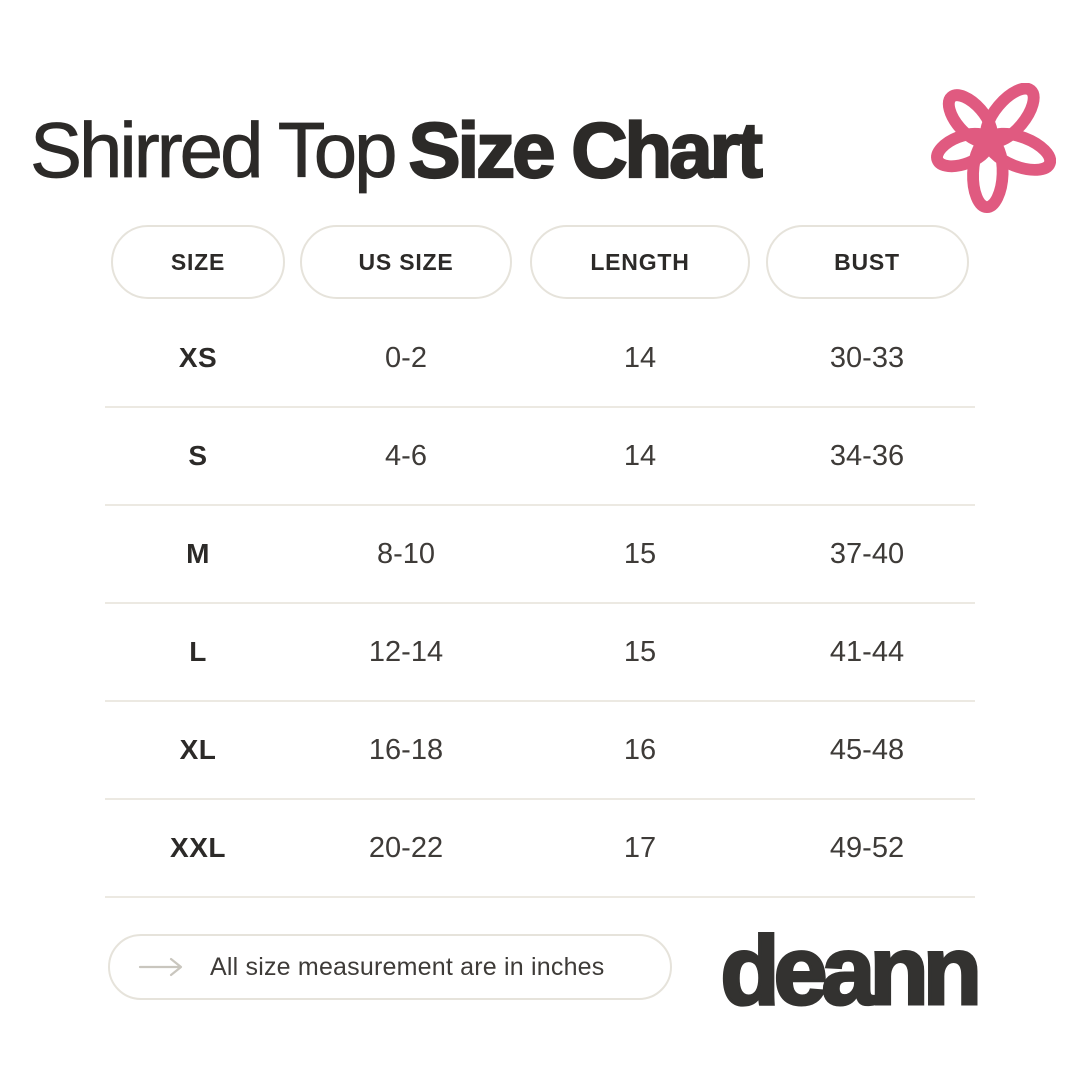  Describe the element at coordinates (993, 148) in the screenshot. I see `flower-icon` at that location.